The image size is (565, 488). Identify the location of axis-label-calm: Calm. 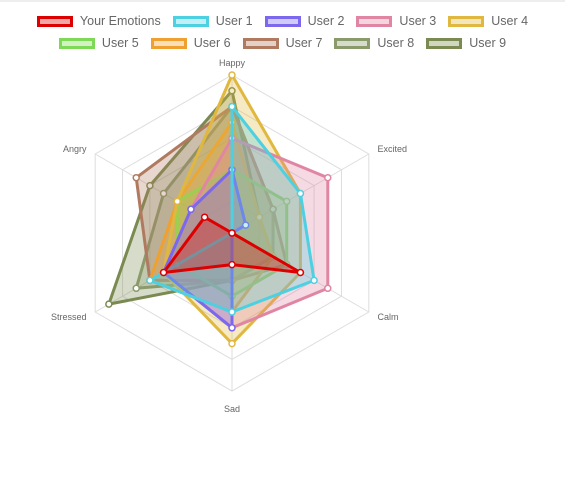
(387, 317).